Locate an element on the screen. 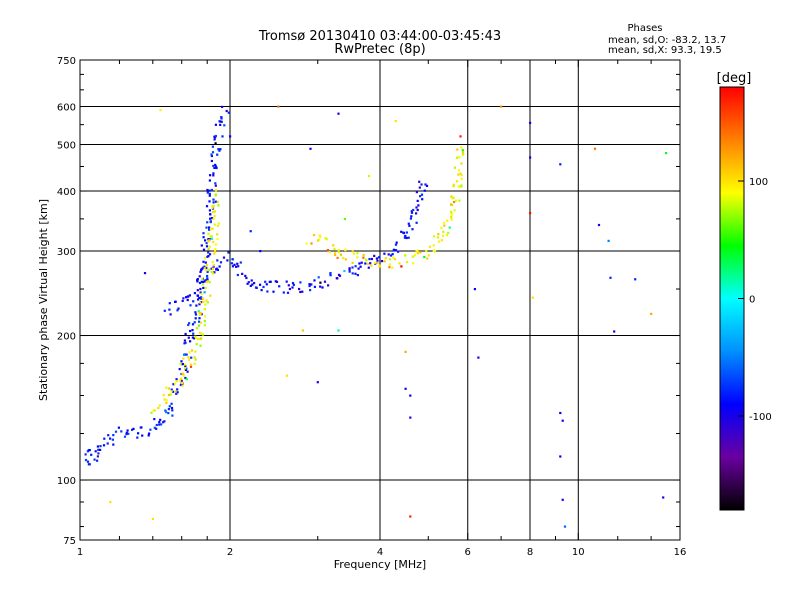 The width and height of the screenshot is (800, 600). x-tick-label: 1 is located at coordinates (80, 552).